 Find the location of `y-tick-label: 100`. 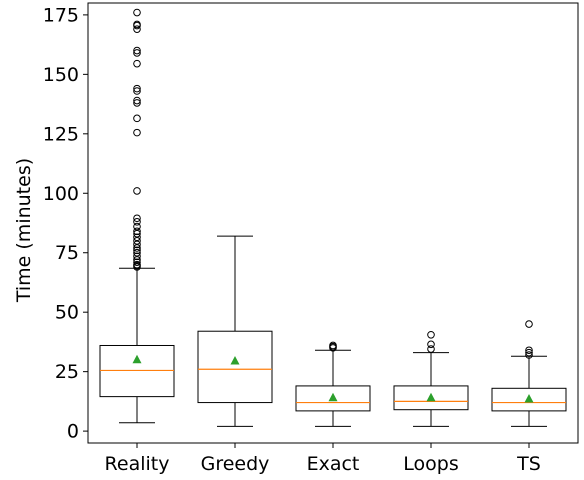

y-tick-label: 100 is located at coordinates (61, 194).